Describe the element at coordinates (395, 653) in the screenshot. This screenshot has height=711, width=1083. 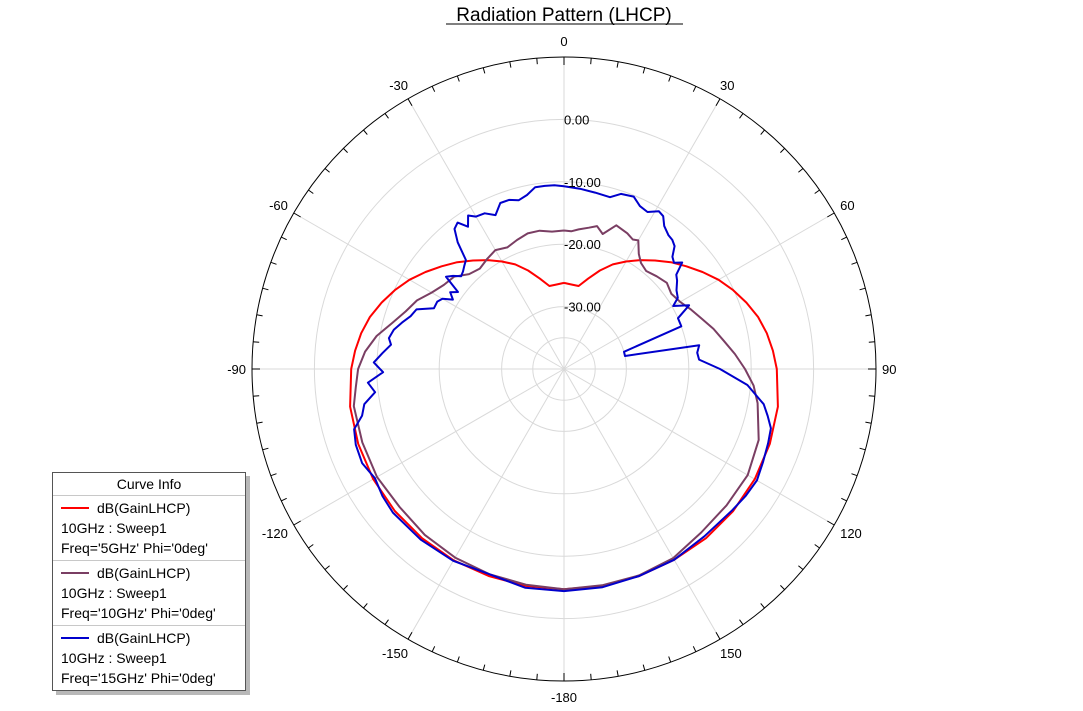
I see `angle-tick-label: -150` at that location.